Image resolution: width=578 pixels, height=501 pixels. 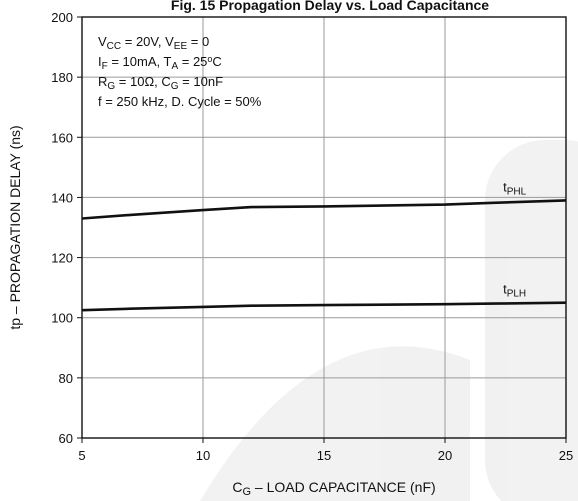 I want to click on x-tick-labels: 5 10 15 20 25, so click(x=325, y=450).